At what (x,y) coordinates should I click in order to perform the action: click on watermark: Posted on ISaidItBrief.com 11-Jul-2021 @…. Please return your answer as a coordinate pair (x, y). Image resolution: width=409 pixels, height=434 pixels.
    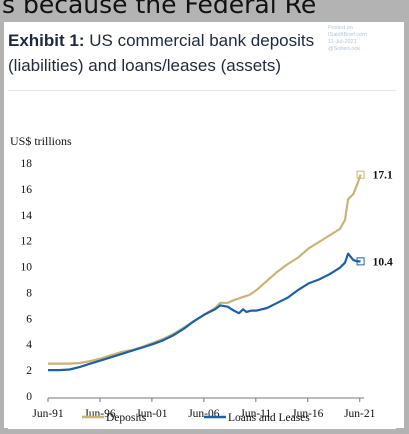
    Looking at the image, I should click on (360, 39).